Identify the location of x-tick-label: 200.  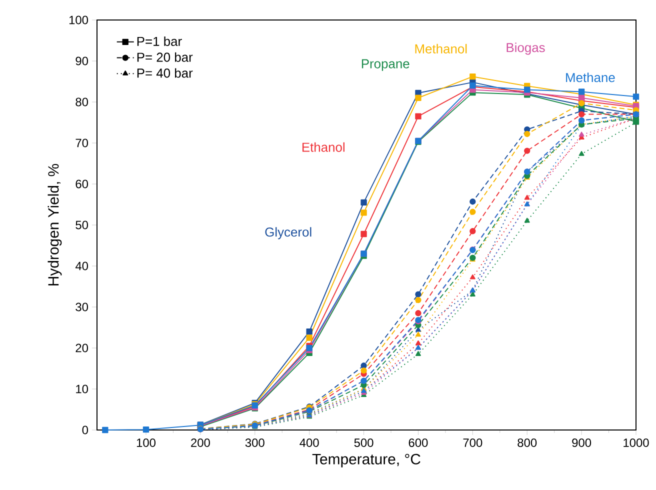
(200, 442).